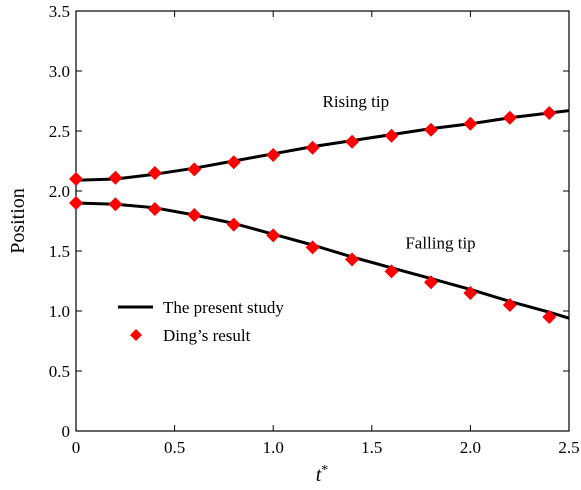 This screenshot has width=581, height=490. What do you see at coordinates (322, 475) in the screenshot?
I see `x-axis-label: t*` at bounding box center [322, 475].